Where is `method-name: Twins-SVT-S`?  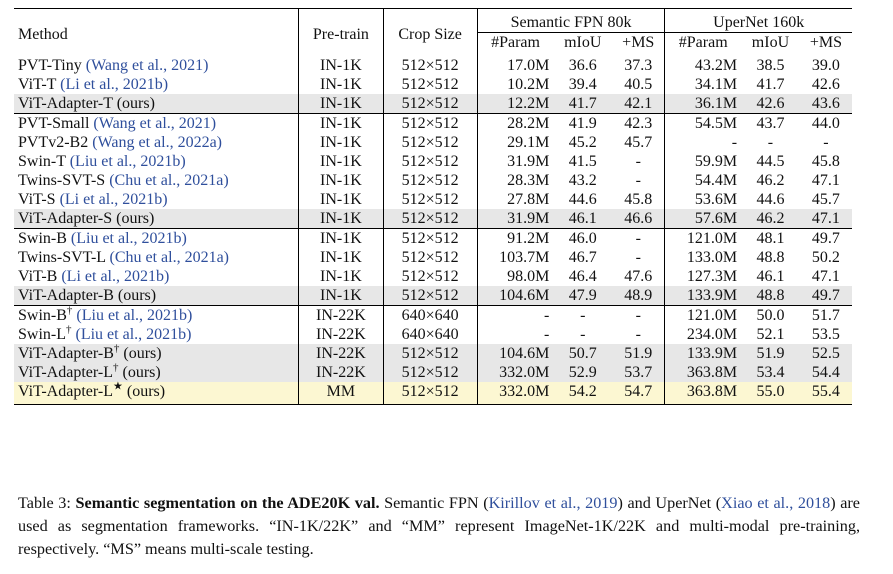 method-name: Twins-SVT-S is located at coordinates (64, 180).